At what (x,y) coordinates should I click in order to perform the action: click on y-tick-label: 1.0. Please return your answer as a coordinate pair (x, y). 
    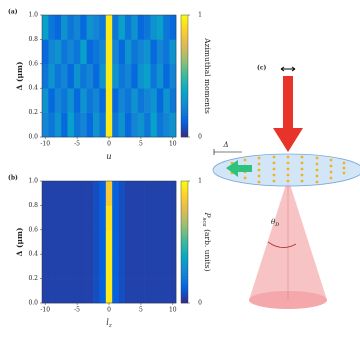
    Looking at the image, I should click on (33, 181).